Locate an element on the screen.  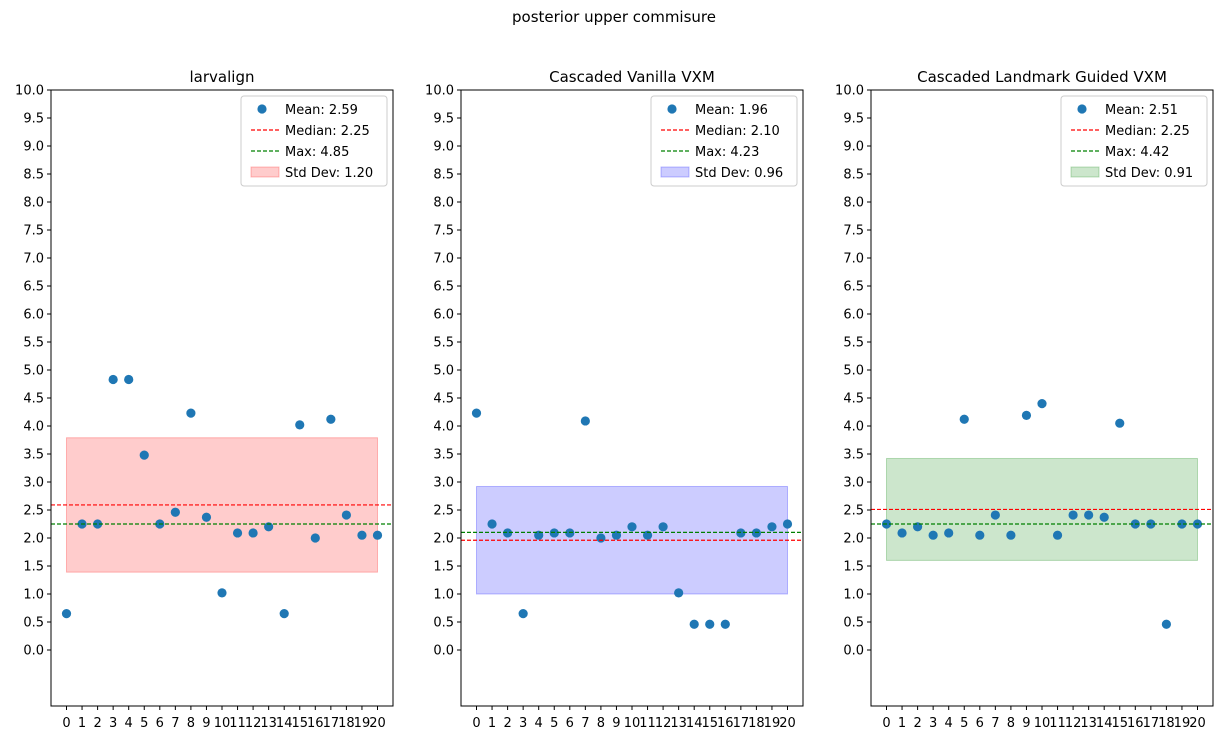
x-tick-label: 15 is located at coordinates (299, 723).